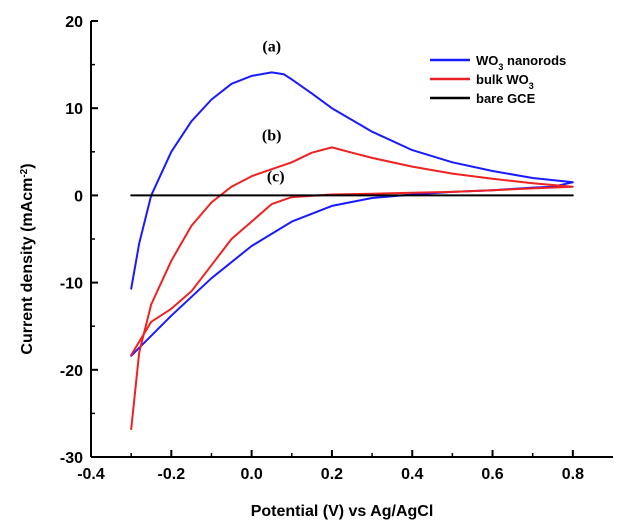  Describe the element at coordinates (71, 284) in the screenshot. I see `y-tick-label: -10` at that location.